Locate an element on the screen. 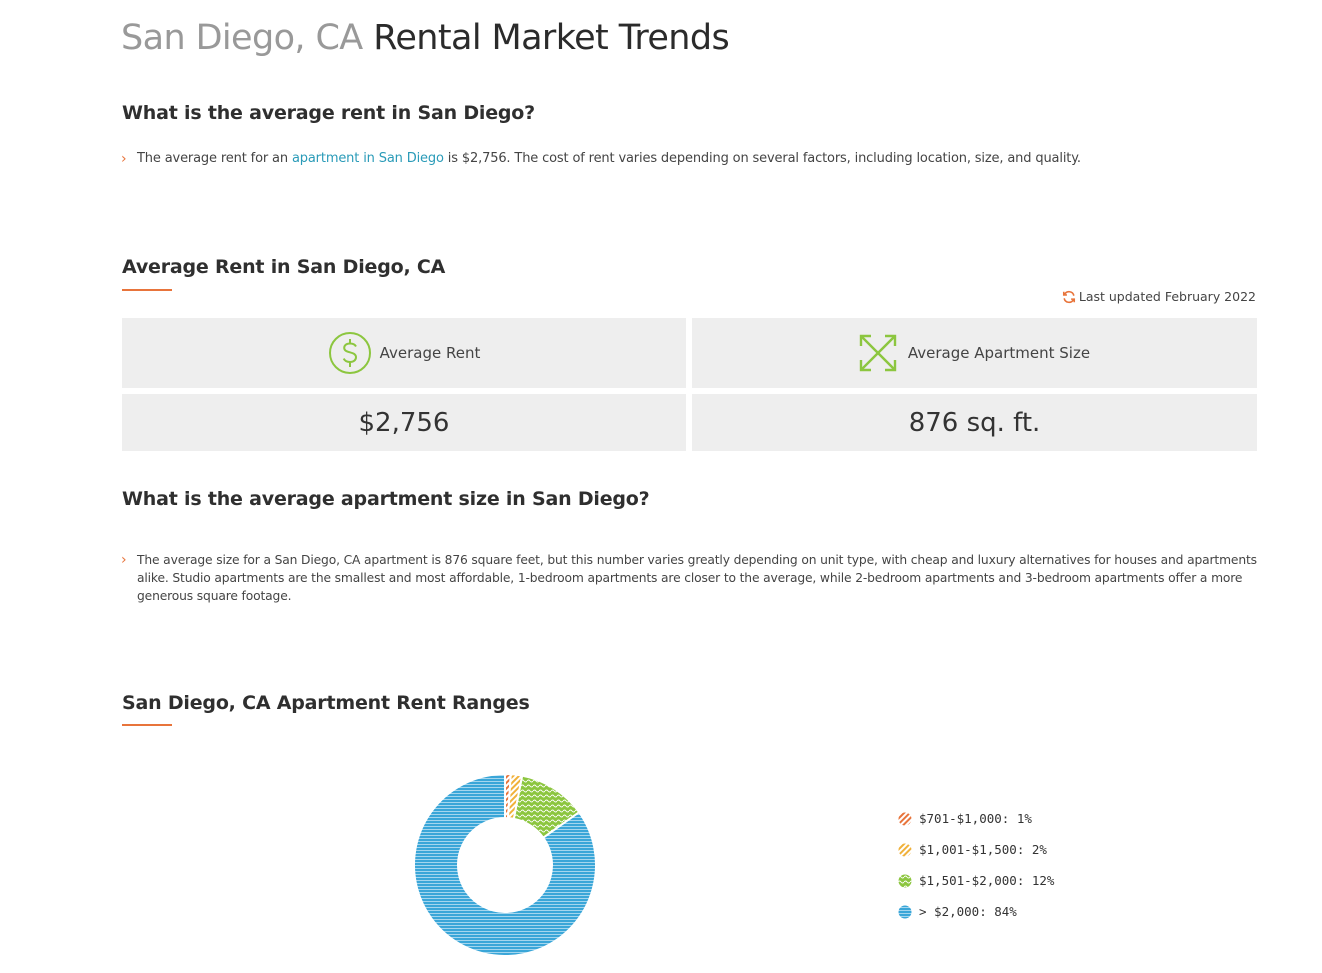 This screenshot has height=973, width=1322. page-title: San Diego, CA Rental Market Trends is located at coordinates (425, 38).